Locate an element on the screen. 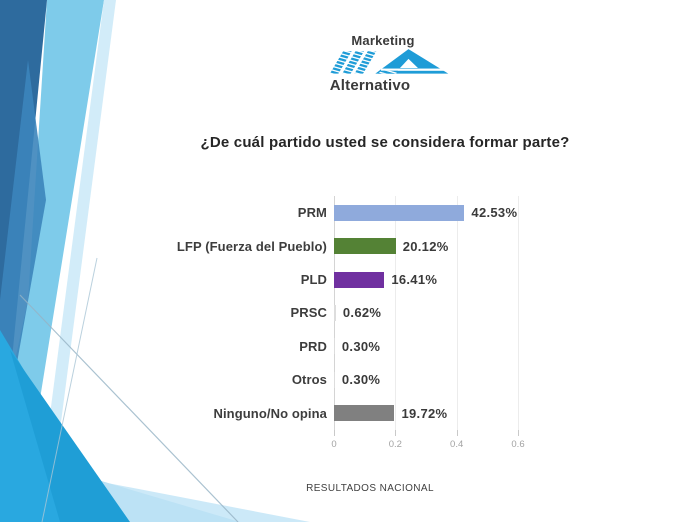 Image resolution: width=696 pixels, height=522 pixels. category-label: PRD is located at coordinates (313, 346).